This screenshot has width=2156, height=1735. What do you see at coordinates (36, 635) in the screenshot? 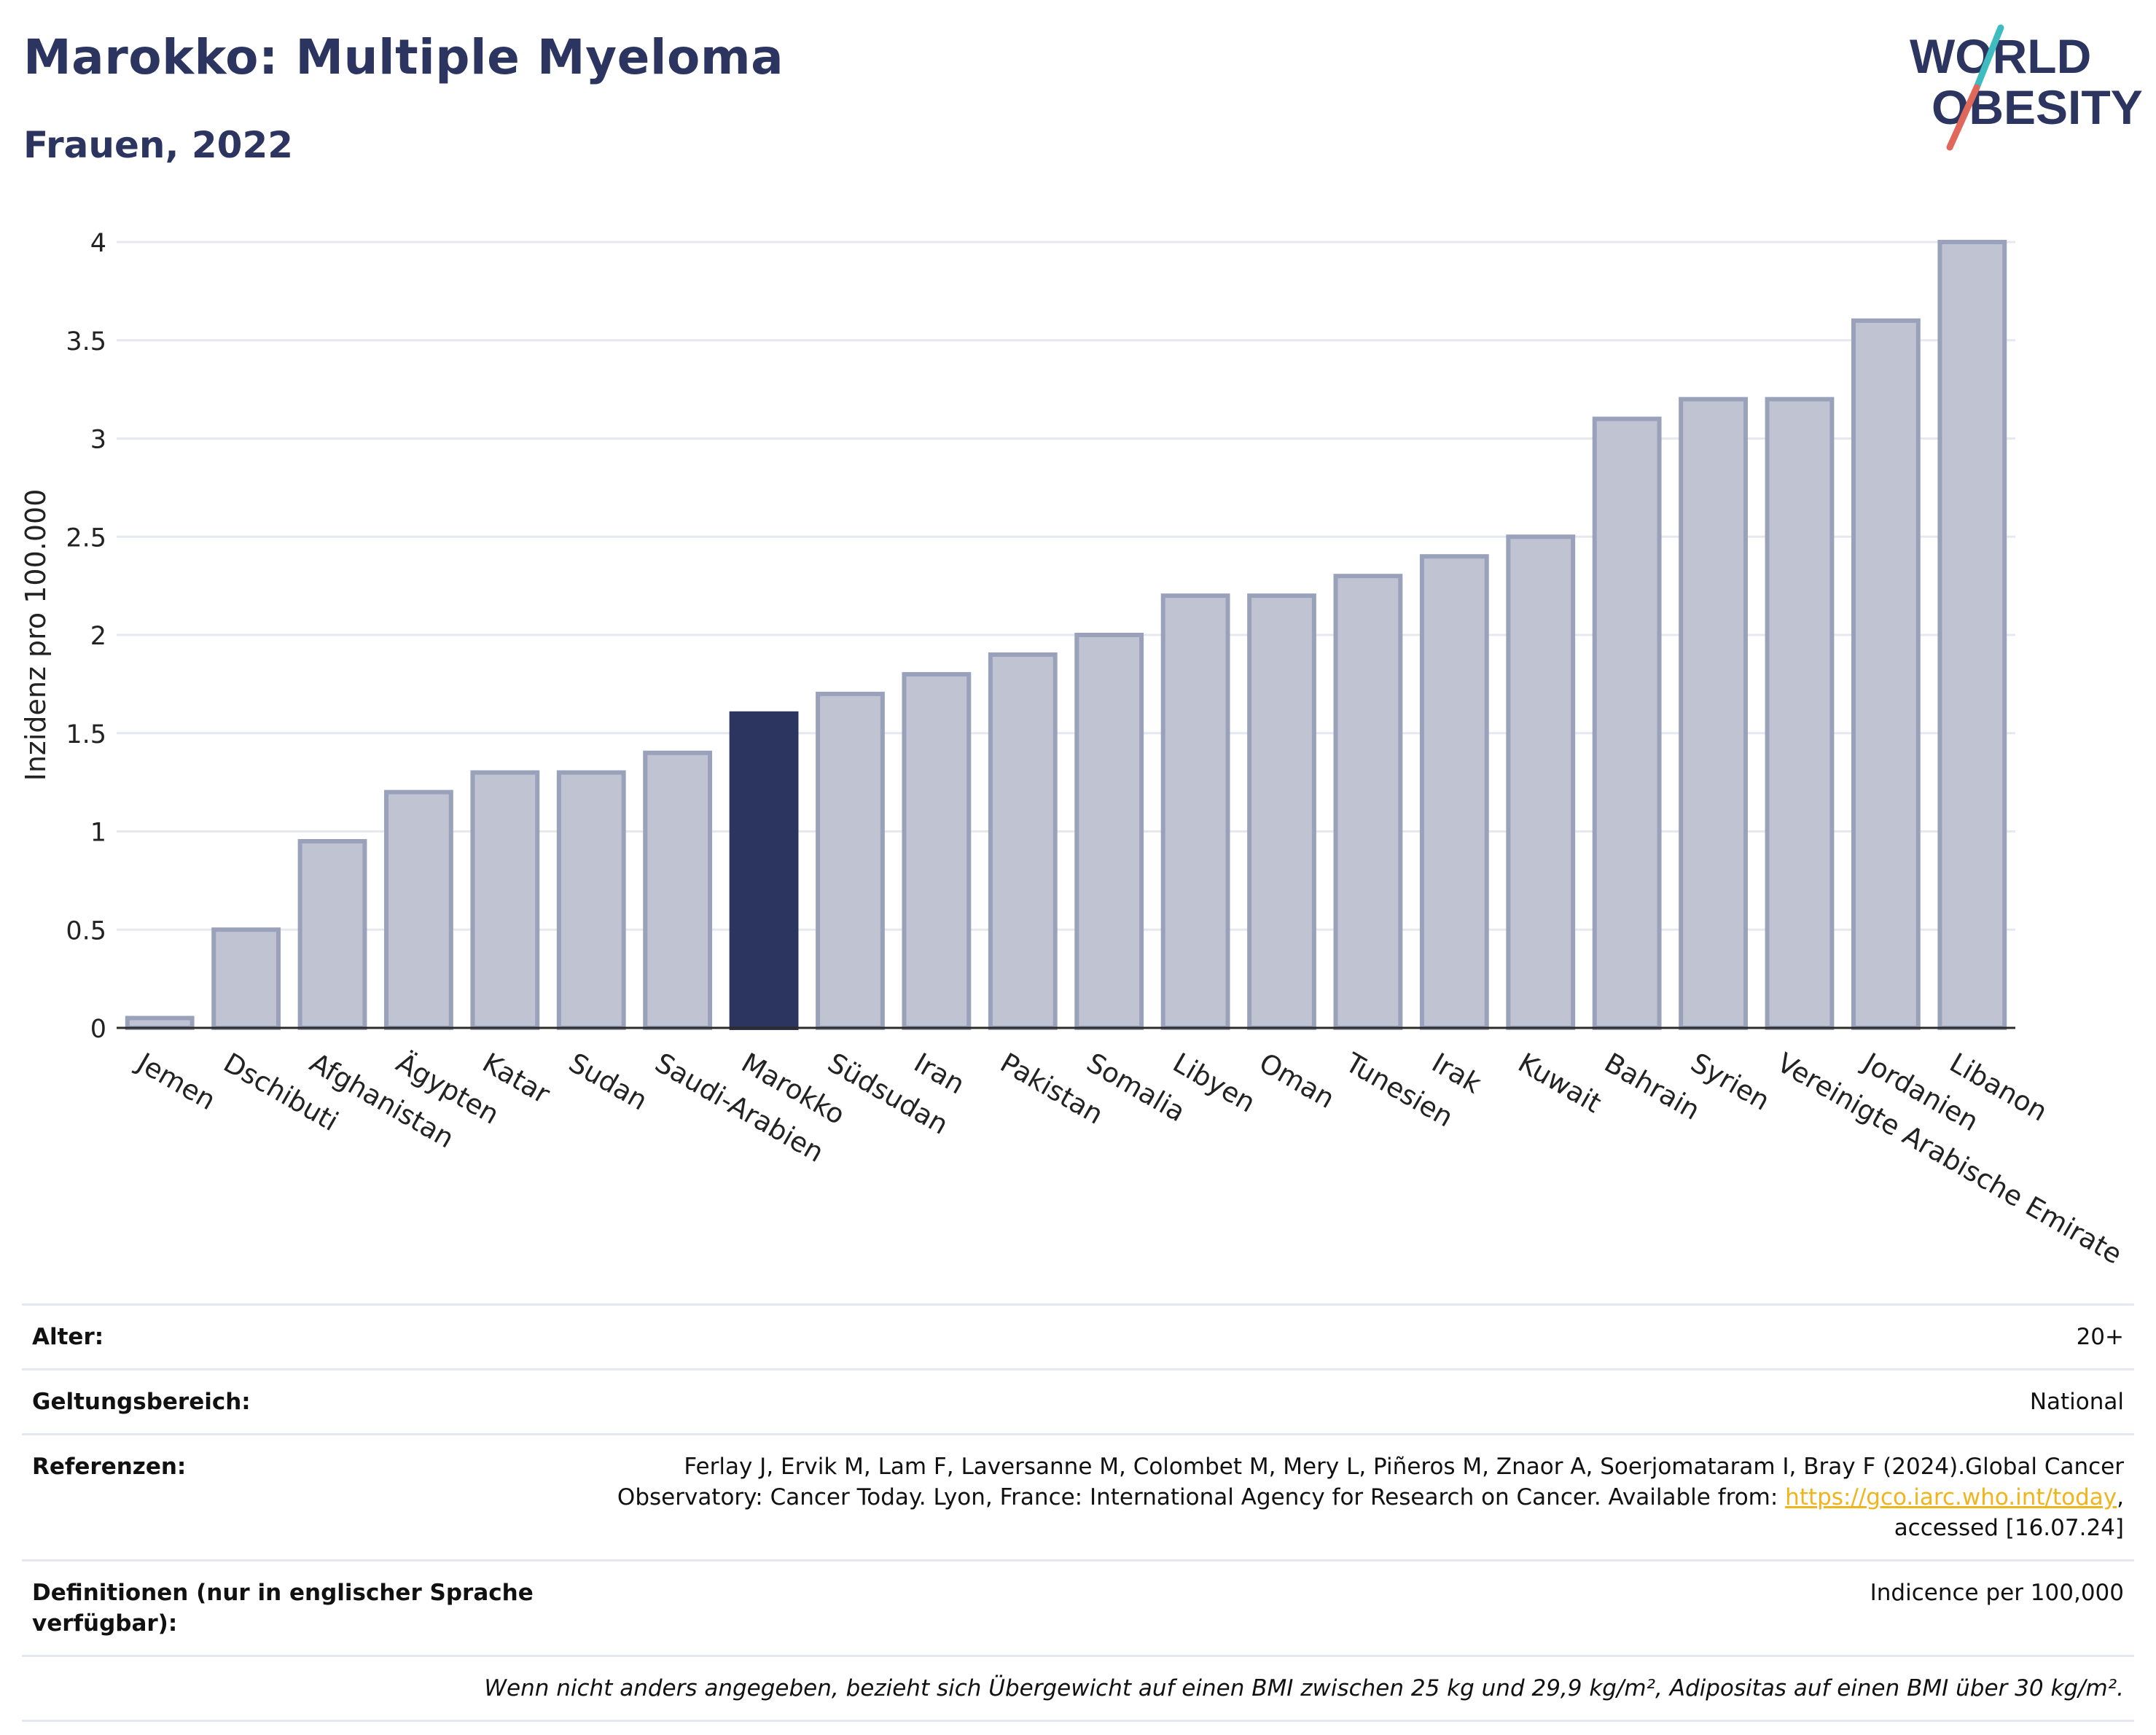
I see `y-axis-title: Inzidenz pro 100.000` at bounding box center [36, 635].